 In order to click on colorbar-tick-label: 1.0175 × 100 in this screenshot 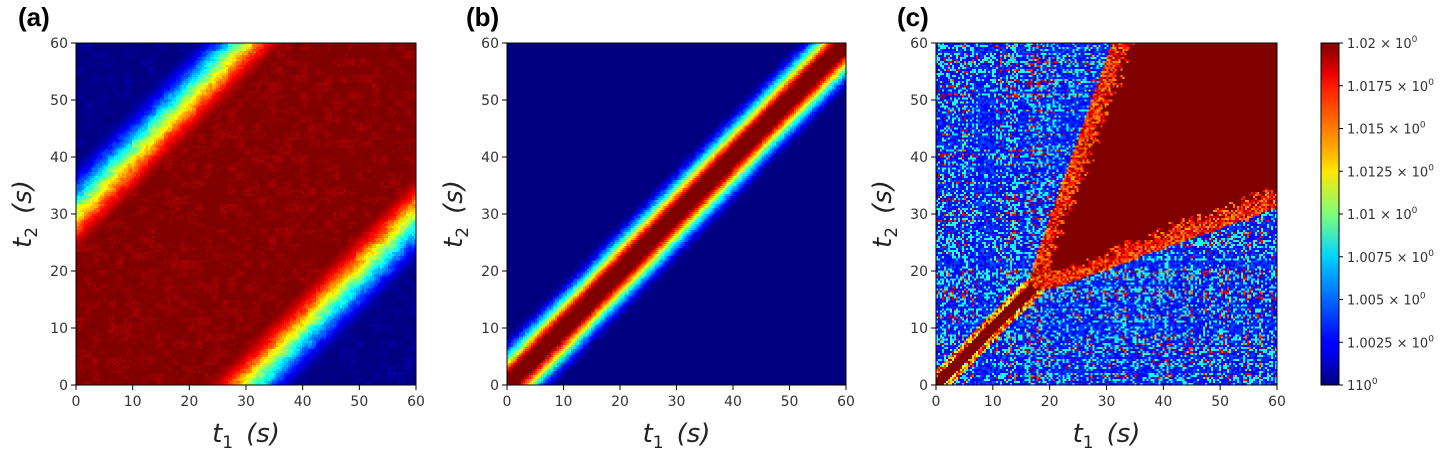, I will do `click(1390, 86)`.